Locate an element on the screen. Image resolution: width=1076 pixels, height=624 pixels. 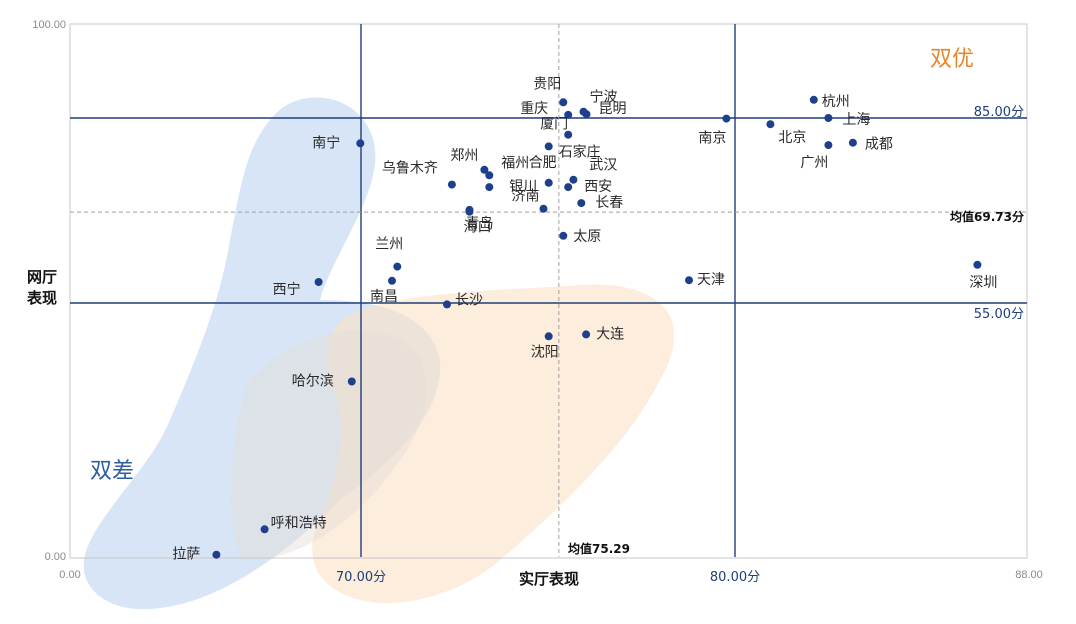
point-label: 上海 is located at coordinates (856, 120).